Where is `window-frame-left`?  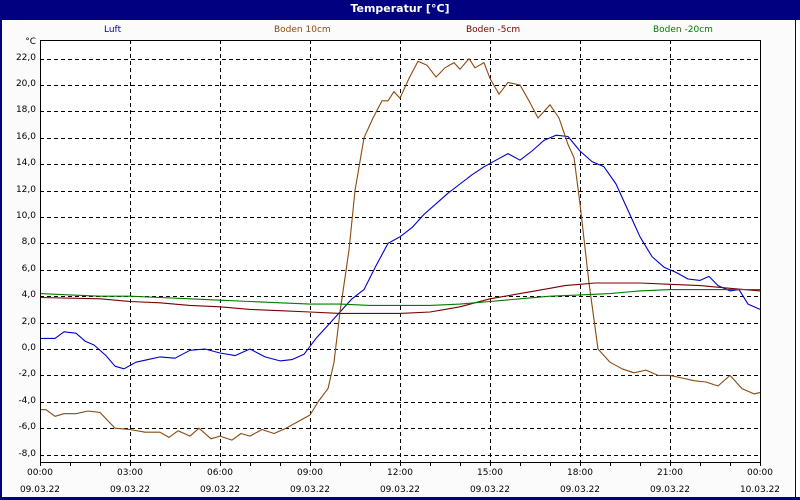
window-frame-left is located at coordinates (1, 260).